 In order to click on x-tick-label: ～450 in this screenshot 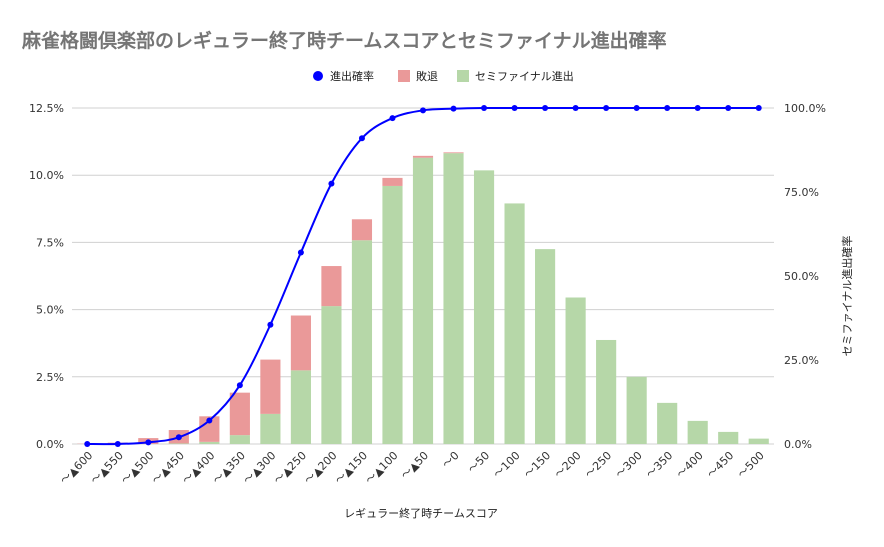, I will do `click(721, 465)`.